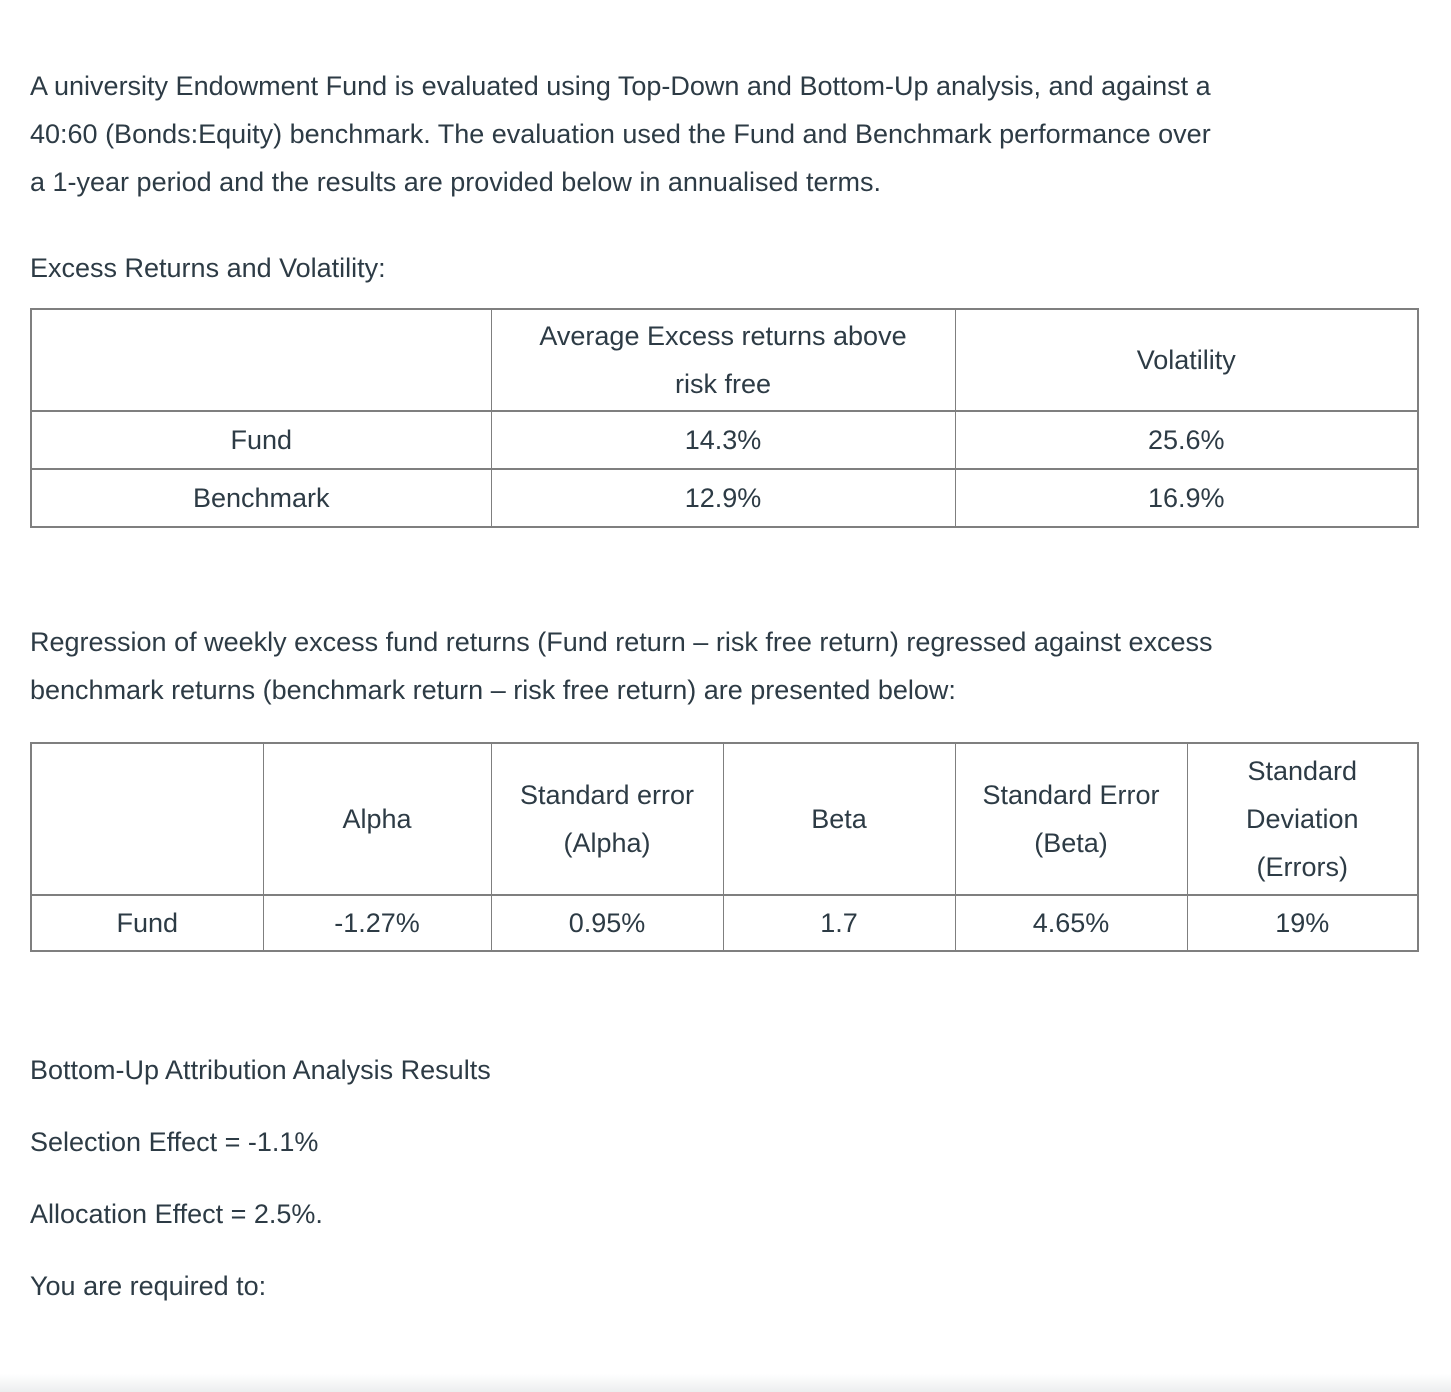 The width and height of the screenshot is (1451, 1392). I want to click on regression-header-empty-cell, so click(147, 819).